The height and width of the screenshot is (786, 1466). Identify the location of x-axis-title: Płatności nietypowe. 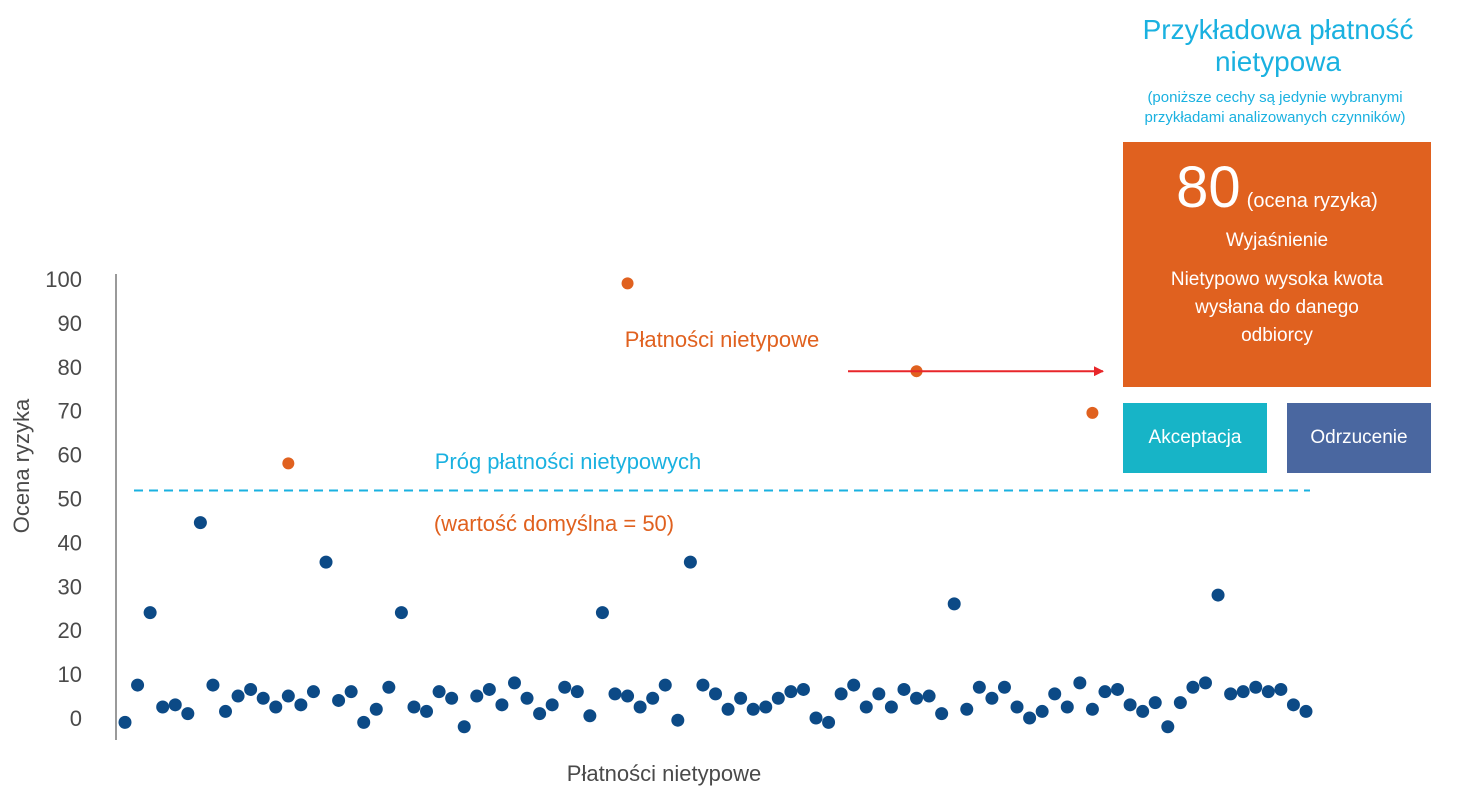
(664, 773).